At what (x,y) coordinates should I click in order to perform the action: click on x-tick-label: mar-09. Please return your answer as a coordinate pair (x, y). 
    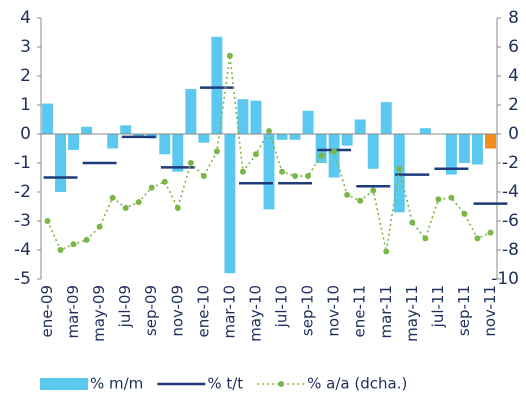
    Looking at the image, I should click on (73, 312).